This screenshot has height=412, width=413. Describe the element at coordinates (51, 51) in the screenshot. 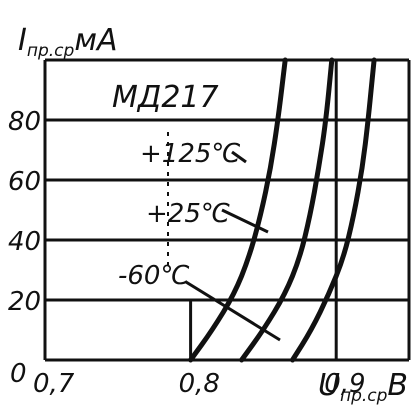

I see `y-axis-subscript: пр.ср` at that location.